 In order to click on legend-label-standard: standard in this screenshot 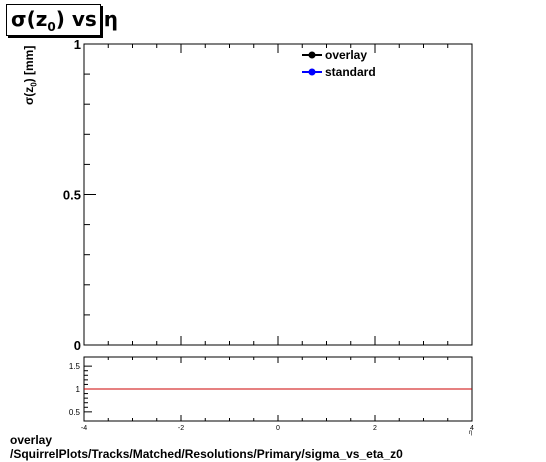, I will do `click(350, 72)`.